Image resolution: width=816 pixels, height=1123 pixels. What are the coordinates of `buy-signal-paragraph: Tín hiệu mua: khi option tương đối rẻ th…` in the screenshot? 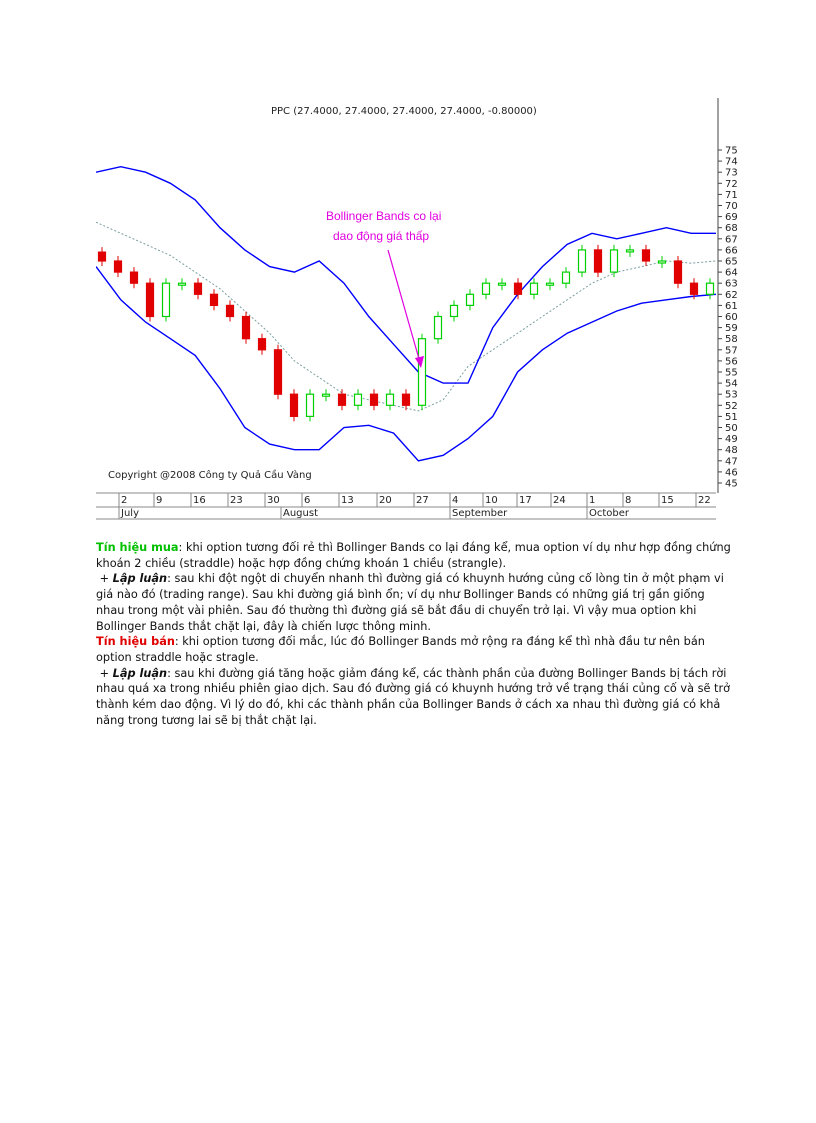 It's located at (414, 555).